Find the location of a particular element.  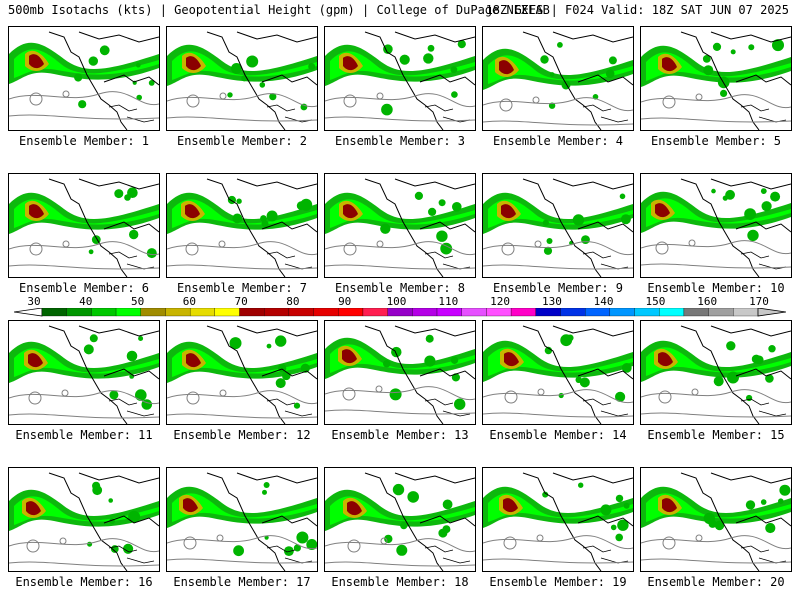

isotach-colorbar: 30 40 50 60 70 80 90 100 110 120 130 140 150 160 170 is located at coordinates (400, 309).